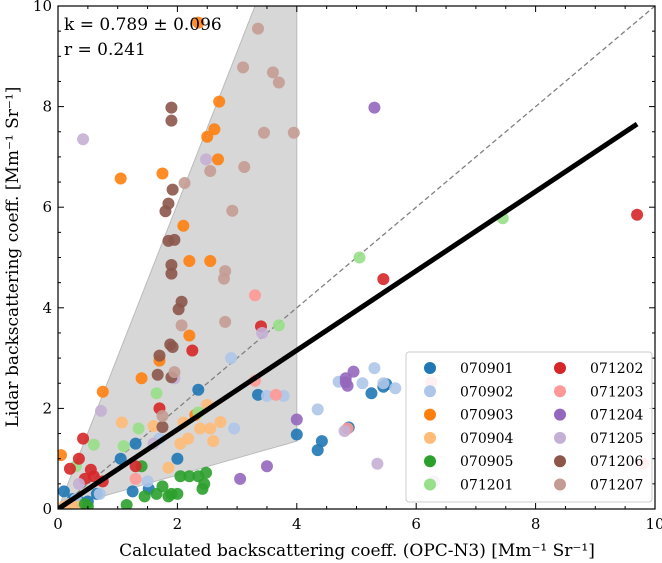  I want to click on x-tick-label: 4, so click(297, 524).